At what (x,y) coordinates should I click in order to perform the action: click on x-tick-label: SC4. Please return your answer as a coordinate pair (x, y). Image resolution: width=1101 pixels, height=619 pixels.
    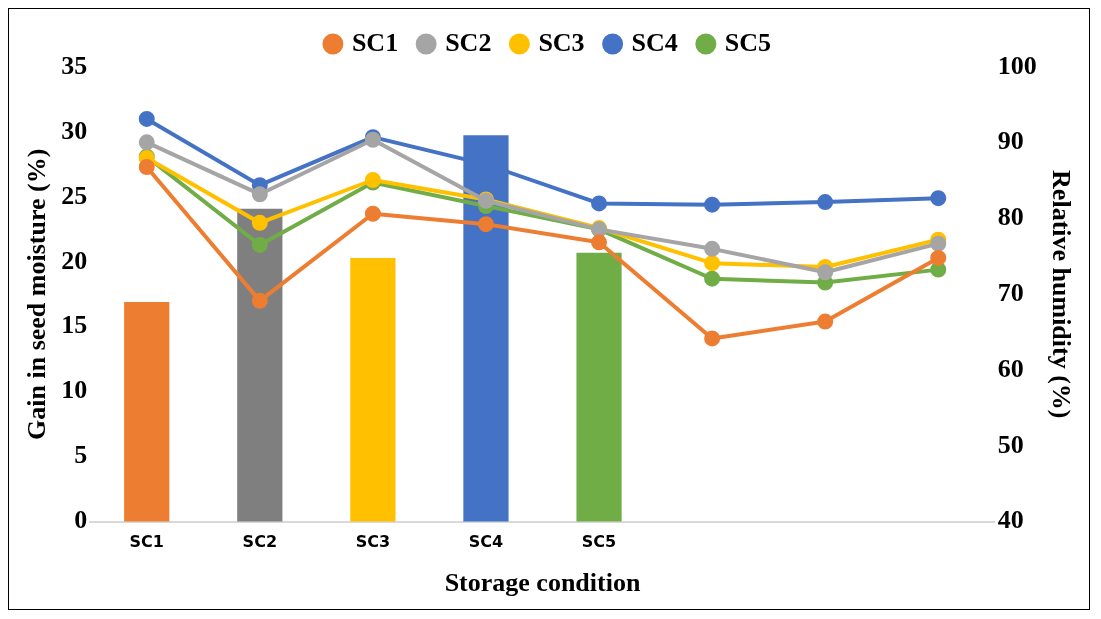
    Looking at the image, I should click on (486, 542).